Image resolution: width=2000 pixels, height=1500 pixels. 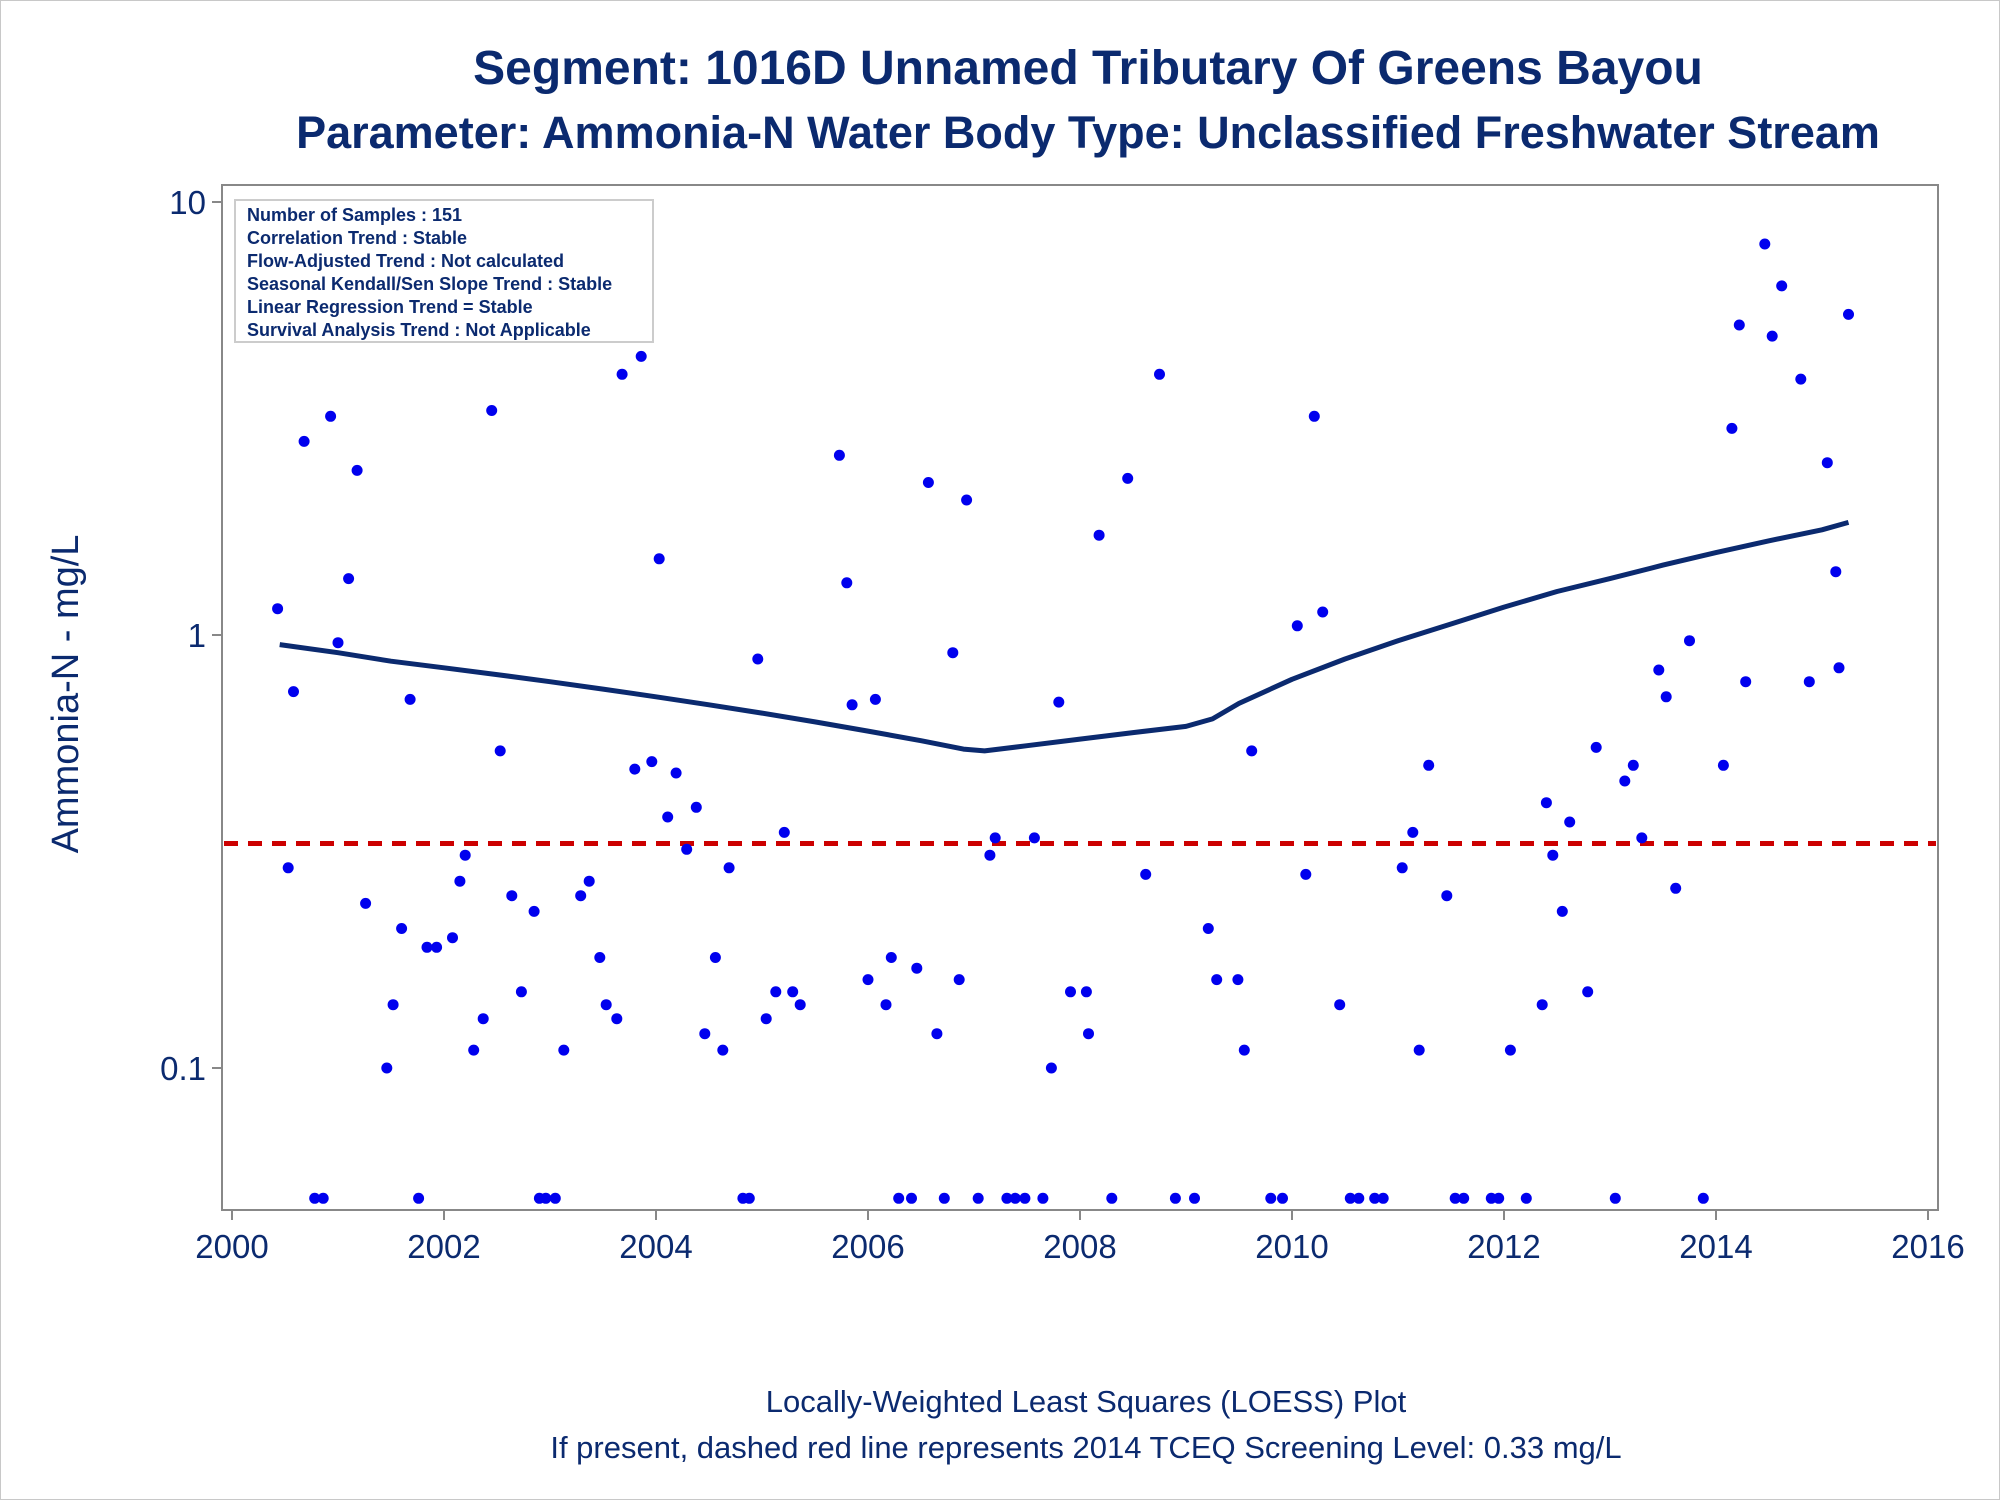 I want to click on y-axis: 10 1 0.1, so click(x=191, y=635).